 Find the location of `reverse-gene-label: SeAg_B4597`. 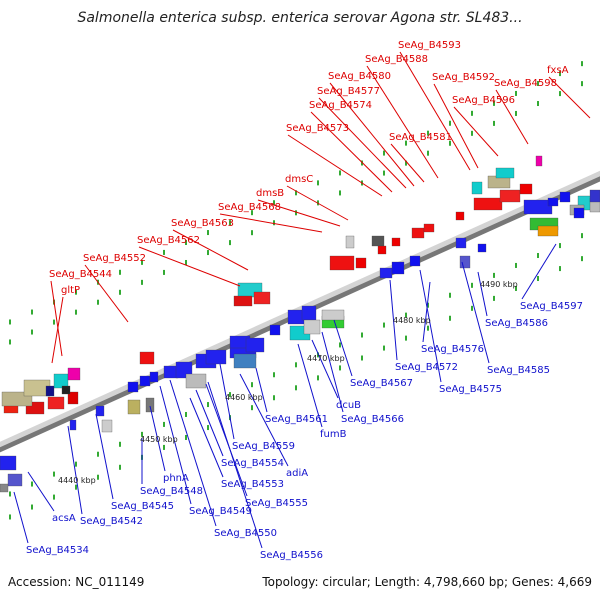

reverse-gene-label: SeAg_B4597 is located at coordinates (551, 306).